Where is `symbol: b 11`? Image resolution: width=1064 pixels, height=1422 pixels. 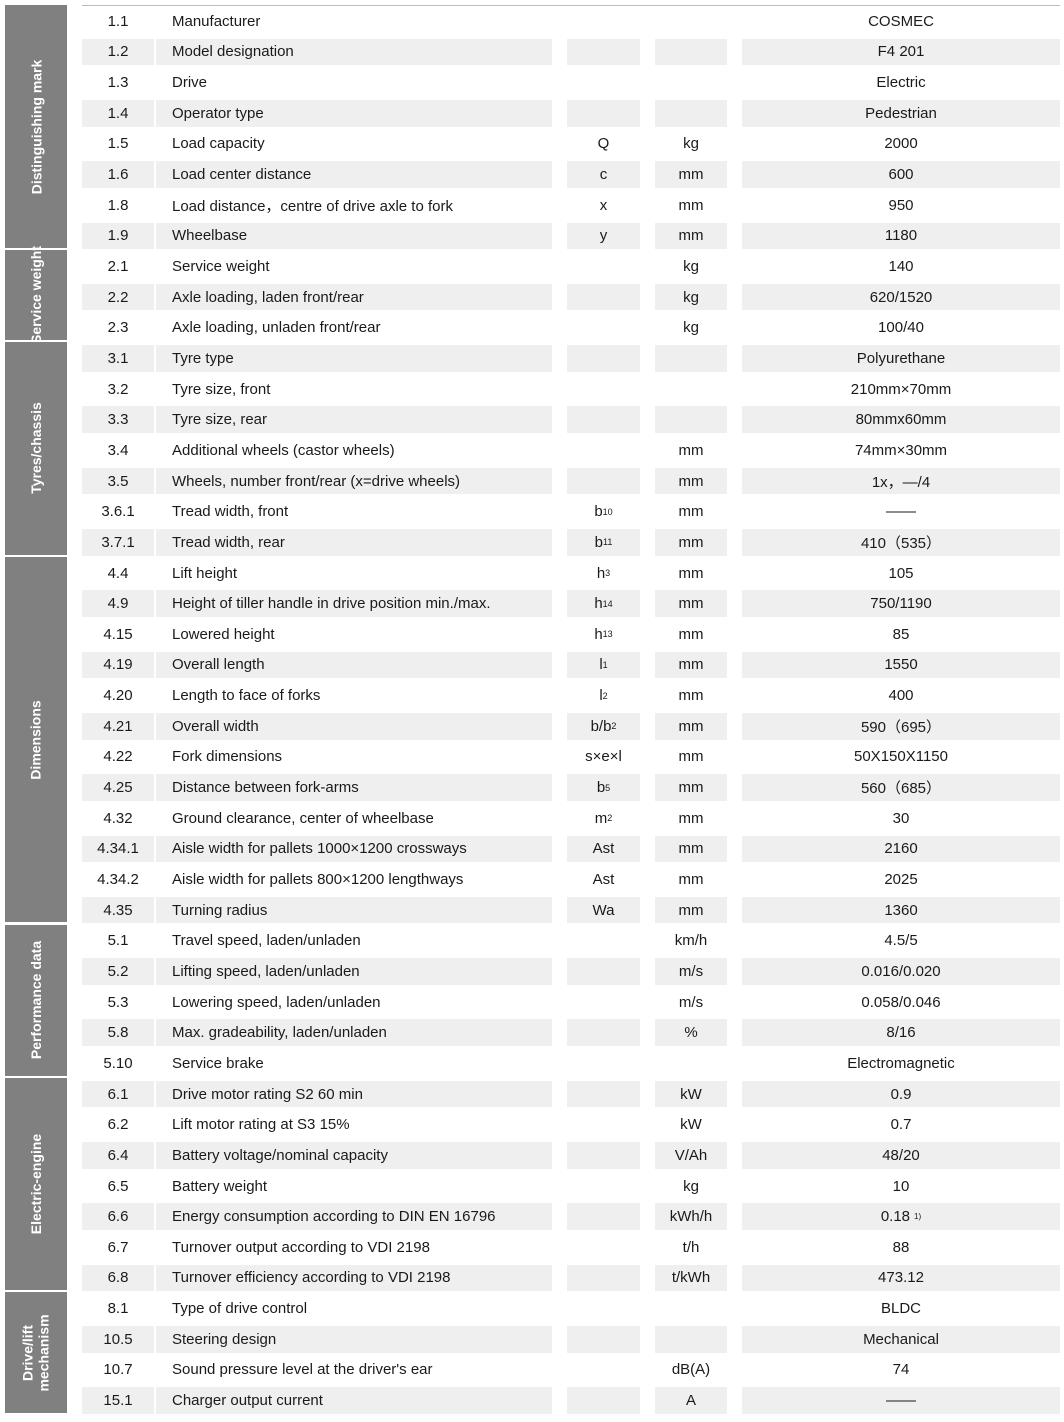 symbol: b 11 is located at coordinates (603, 542).